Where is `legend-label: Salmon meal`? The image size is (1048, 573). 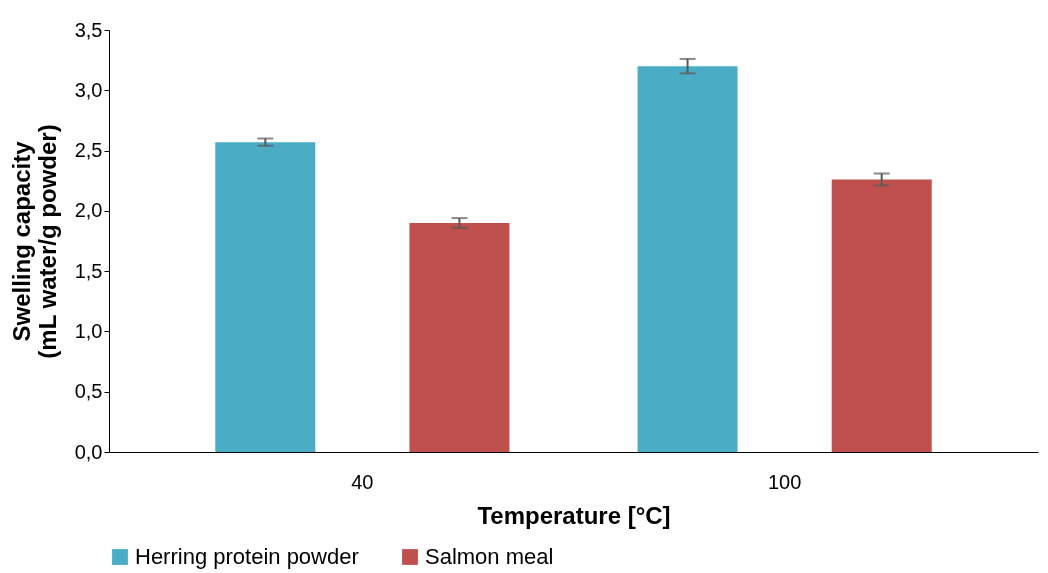 legend-label: Salmon meal is located at coordinates (489, 556).